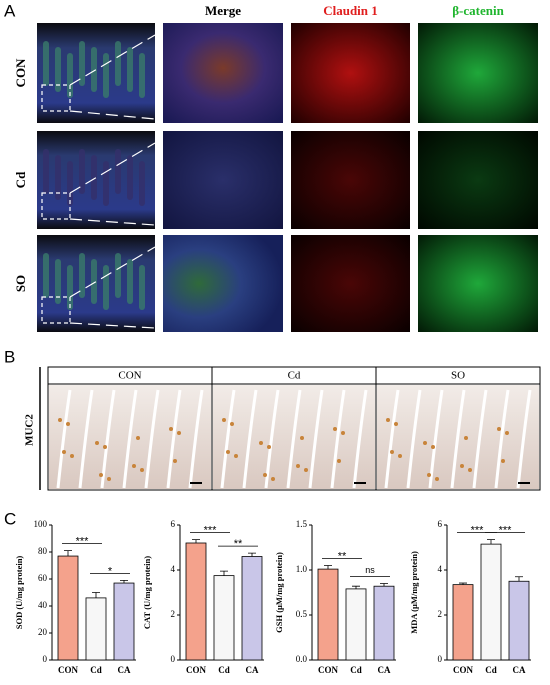 Image resolution: width=550 pixels, height=685 pixels. What do you see at coordinates (294, 376) in the screenshot?
I see `column-header: Cd` at bounding box center [294, 376].